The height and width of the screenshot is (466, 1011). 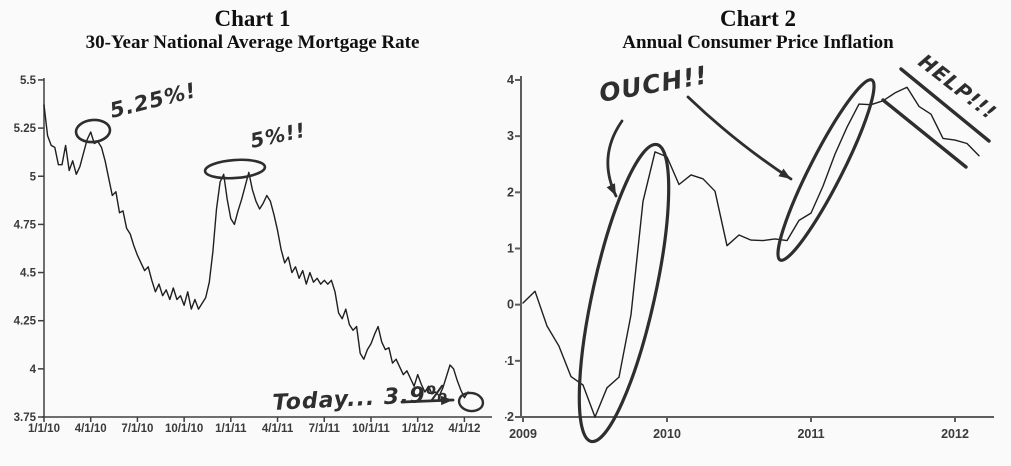 I want to click on x-tick-label: 10/1/10, so click(x=184, y=429).